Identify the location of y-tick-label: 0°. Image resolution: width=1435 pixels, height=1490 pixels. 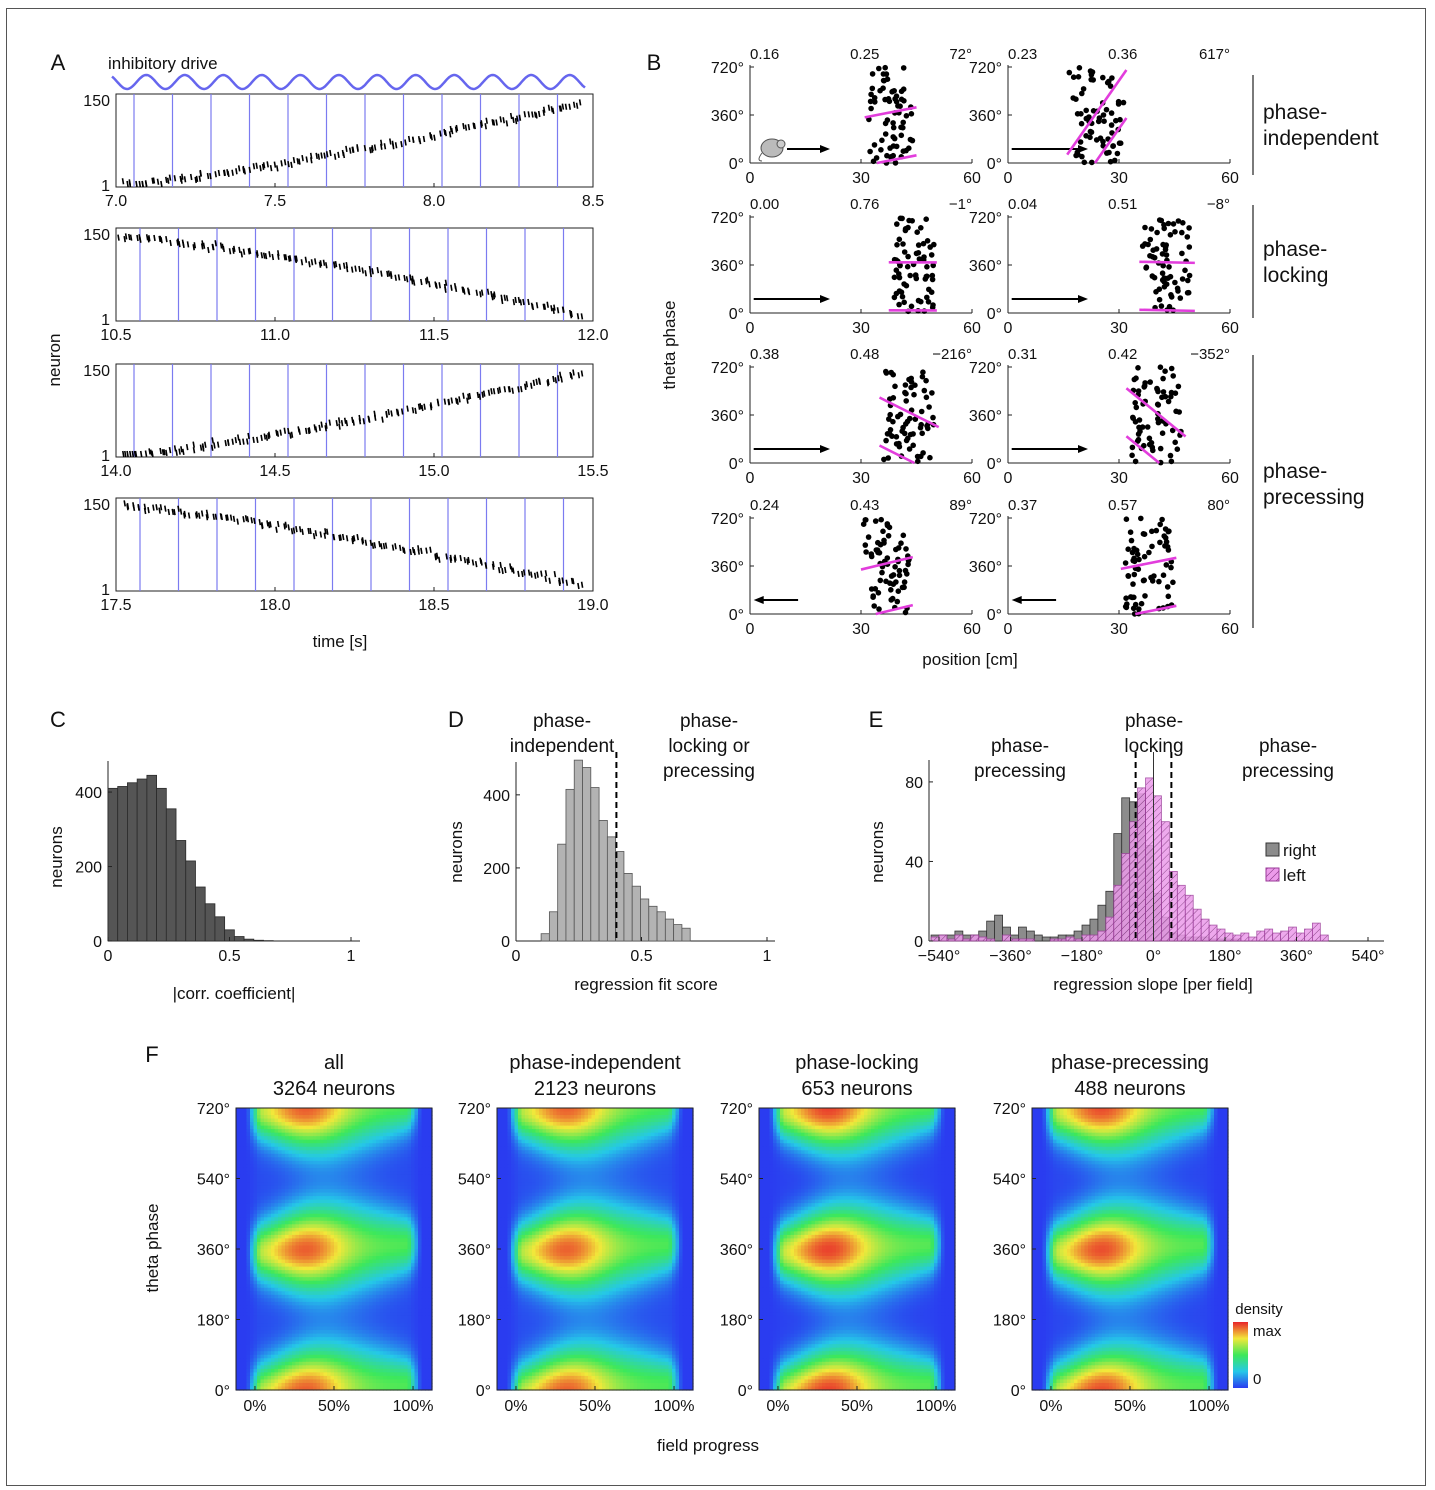
(994, 615).